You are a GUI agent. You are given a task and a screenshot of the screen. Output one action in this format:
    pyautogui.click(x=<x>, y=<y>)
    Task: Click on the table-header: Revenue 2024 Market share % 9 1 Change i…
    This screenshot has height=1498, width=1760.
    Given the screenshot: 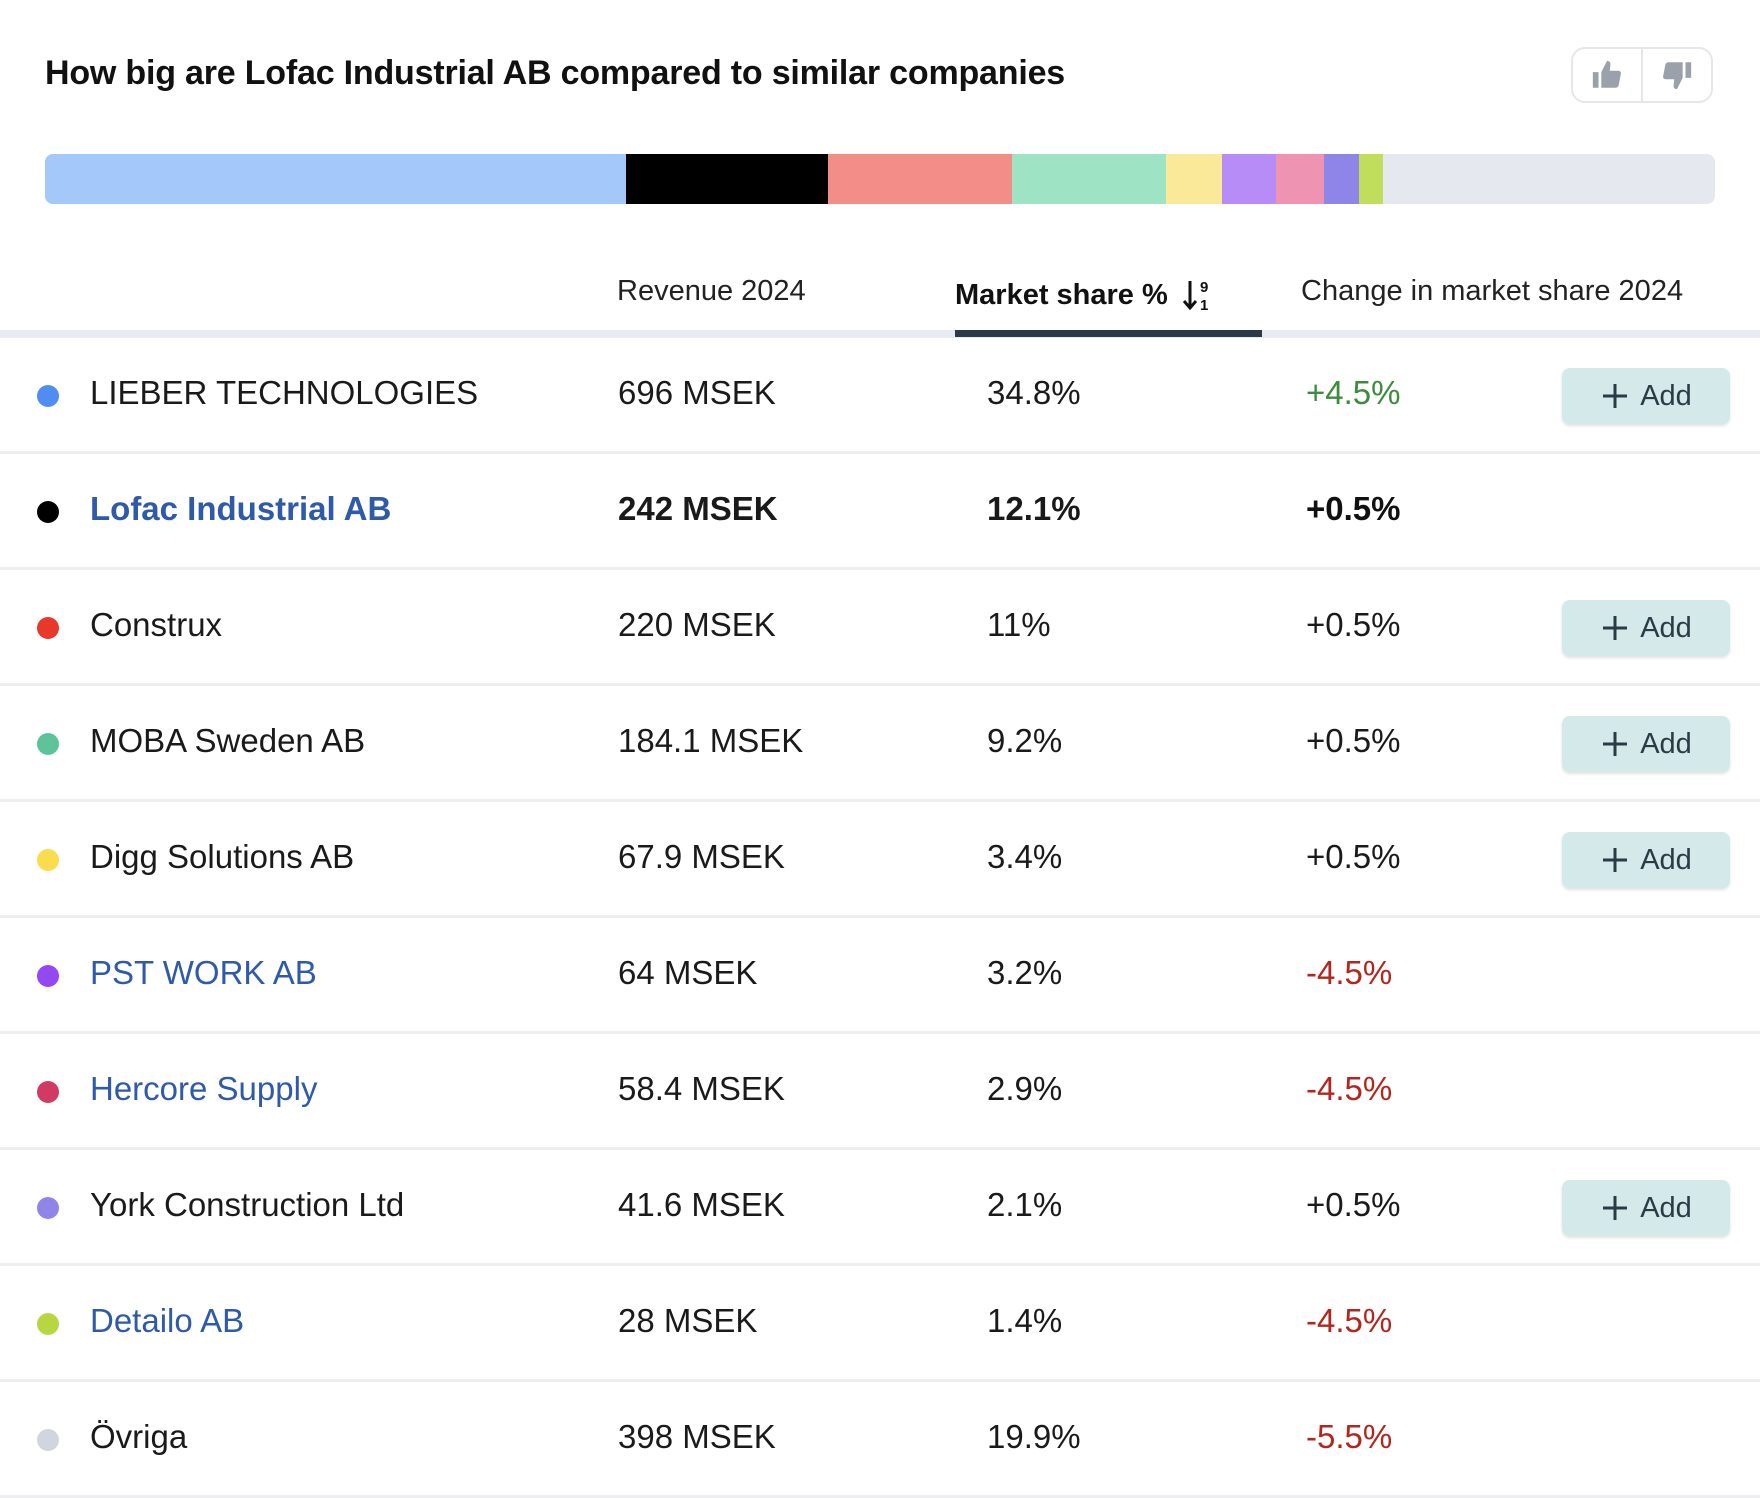 What is the action you would take?
    pyautogui.click(x=880, y=295)
    